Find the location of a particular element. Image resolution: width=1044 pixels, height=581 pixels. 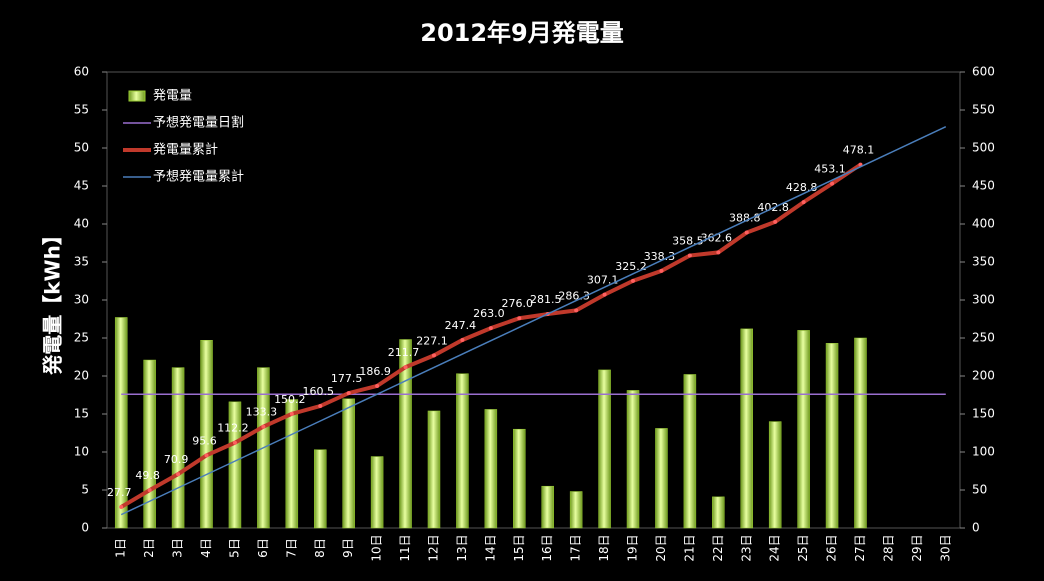

y2-tick-label: 250 is located at coordinates (983, 338).